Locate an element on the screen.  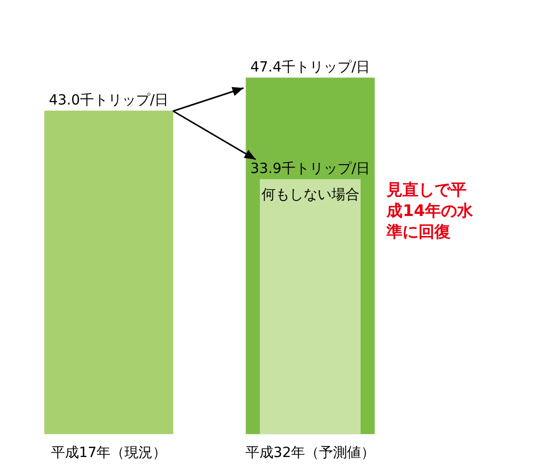
annotation: 見直しで平成14年の水準に回復 is located at coordinates (430, 210).